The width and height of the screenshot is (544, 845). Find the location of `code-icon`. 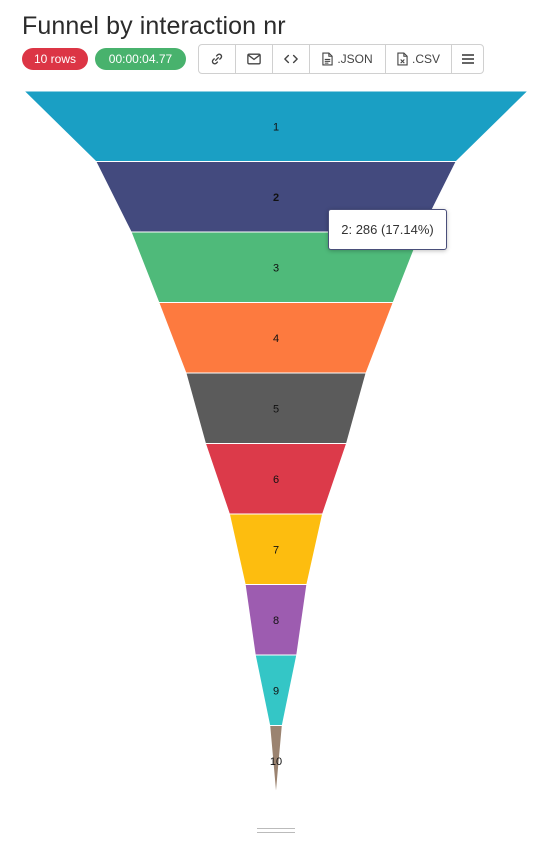

code-icon is located at coordinates (291, 59).